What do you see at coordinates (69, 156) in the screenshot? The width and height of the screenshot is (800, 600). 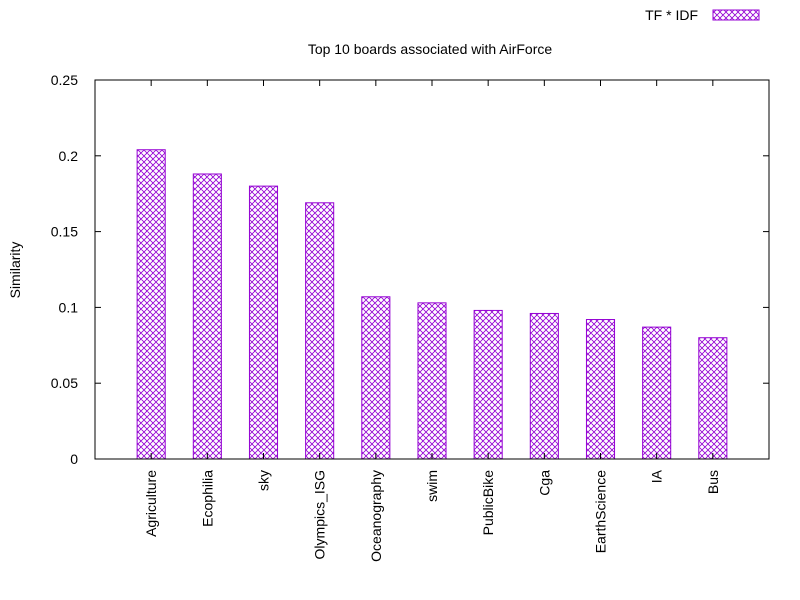 I see `y-tick-label: 0.2` at bounding box center [69, 156].